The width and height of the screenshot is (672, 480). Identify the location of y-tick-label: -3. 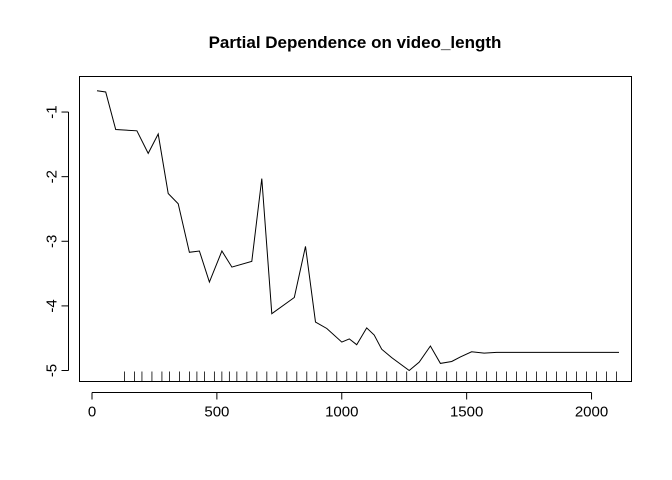
(52, 241).